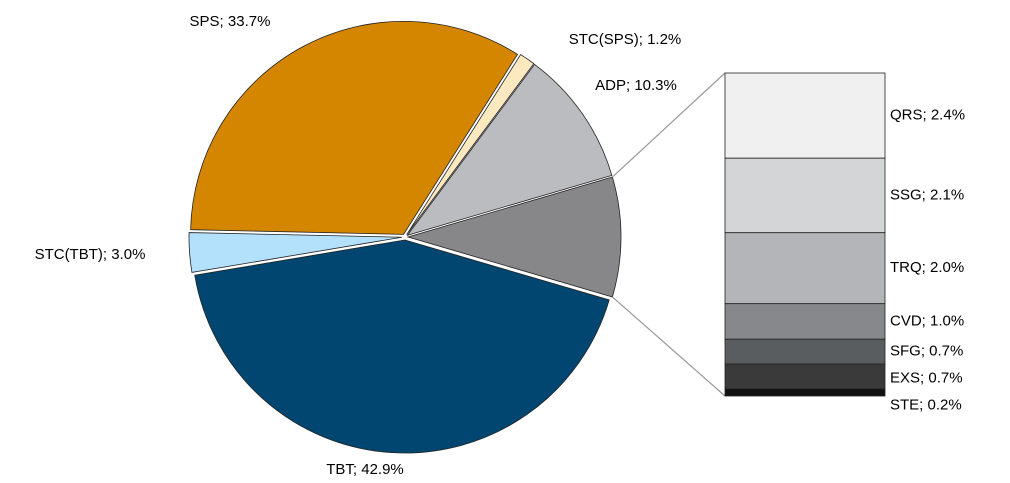 The image size is (1010, 483). I want to click on slice-label: TBT; 42.9%, so click(365, 469).